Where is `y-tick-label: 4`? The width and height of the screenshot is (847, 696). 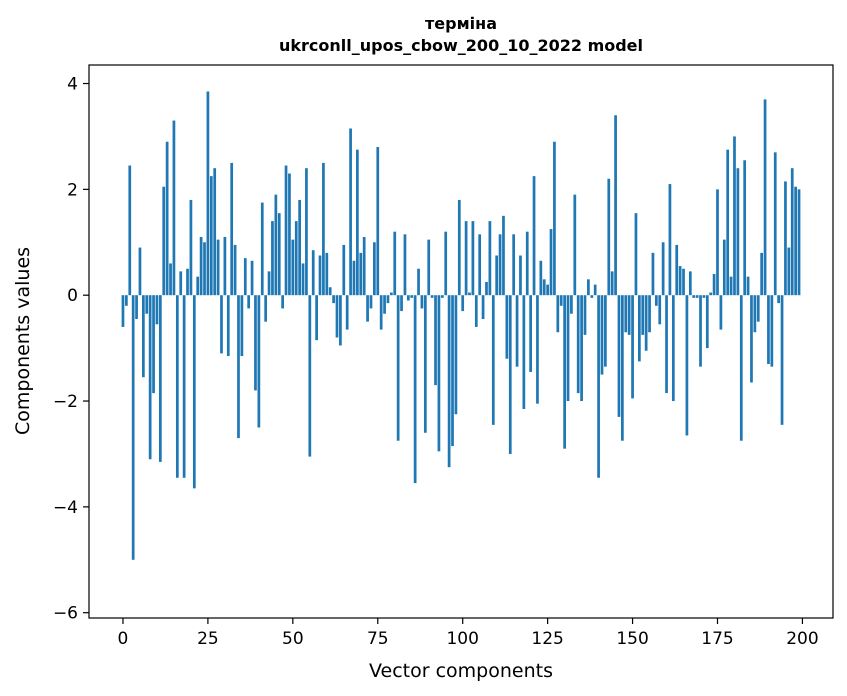 y-tick-label: 4 is located at coordinates (72, 85).